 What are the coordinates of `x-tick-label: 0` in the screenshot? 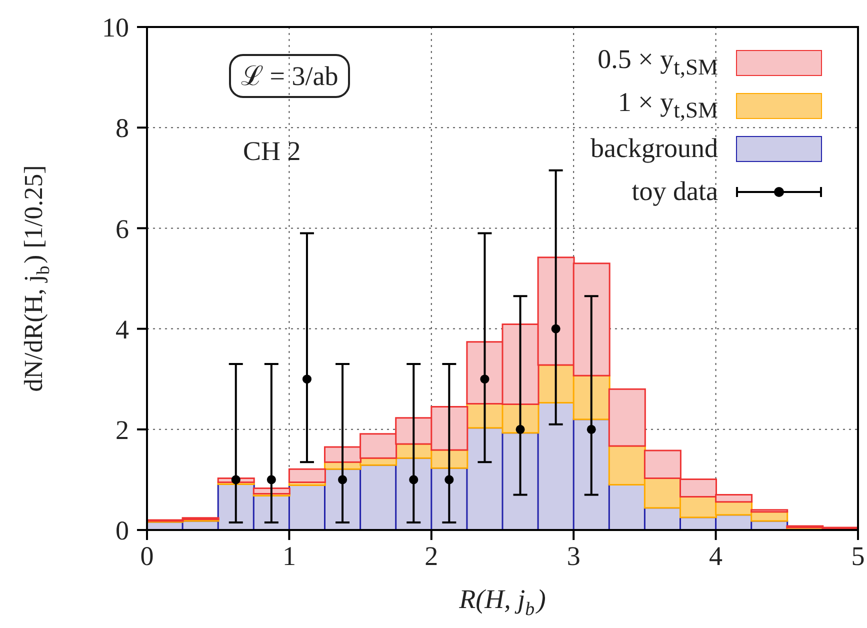 It's located at (147, 556).